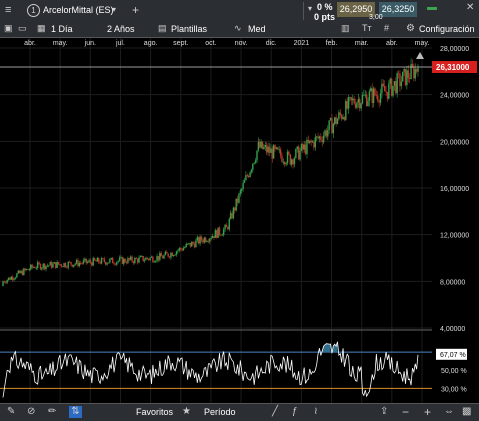 The image size is (479, 421). Describe the element at coordinates (362, 43) in the screenshot. I see `month-label: mar.` at that location.